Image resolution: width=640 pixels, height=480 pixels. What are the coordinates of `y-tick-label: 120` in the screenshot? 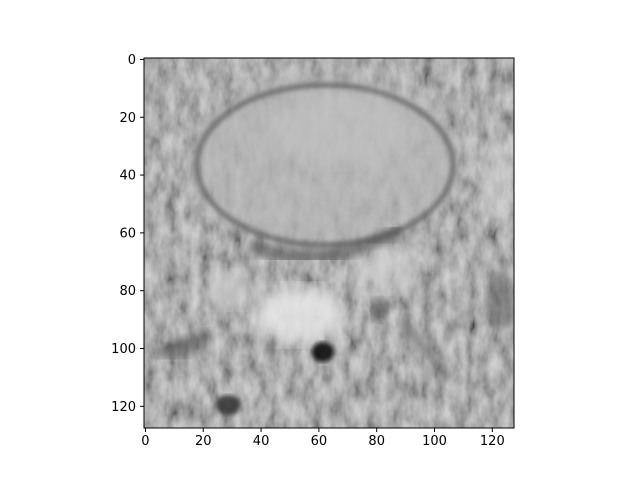 It's located at (123, 407).